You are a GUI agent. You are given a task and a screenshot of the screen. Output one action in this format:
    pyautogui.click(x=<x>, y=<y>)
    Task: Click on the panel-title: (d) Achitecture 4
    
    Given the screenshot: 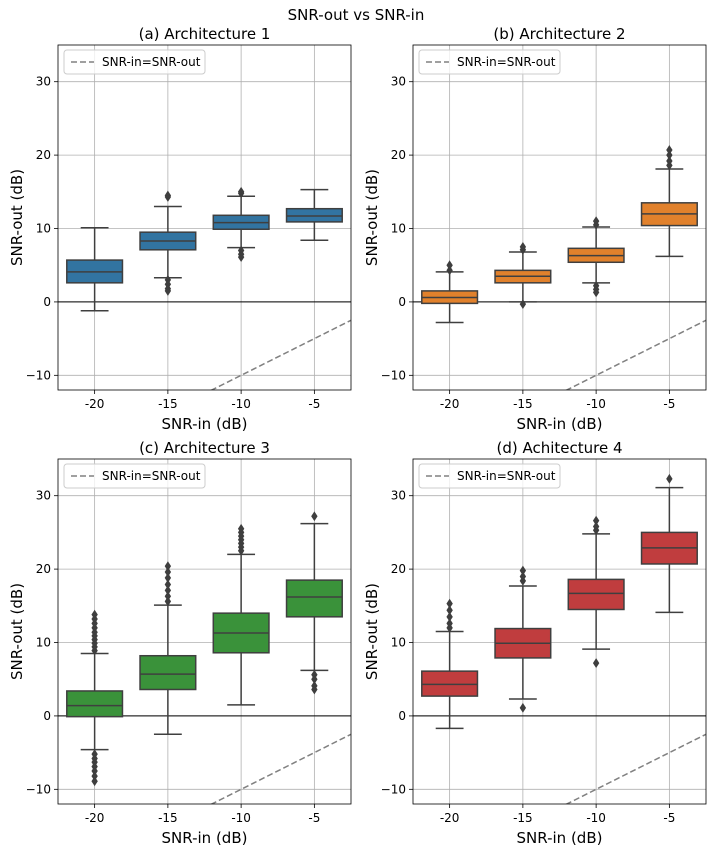 What is the action you would take?
    pyautogui.click(x=559, y=448)
    